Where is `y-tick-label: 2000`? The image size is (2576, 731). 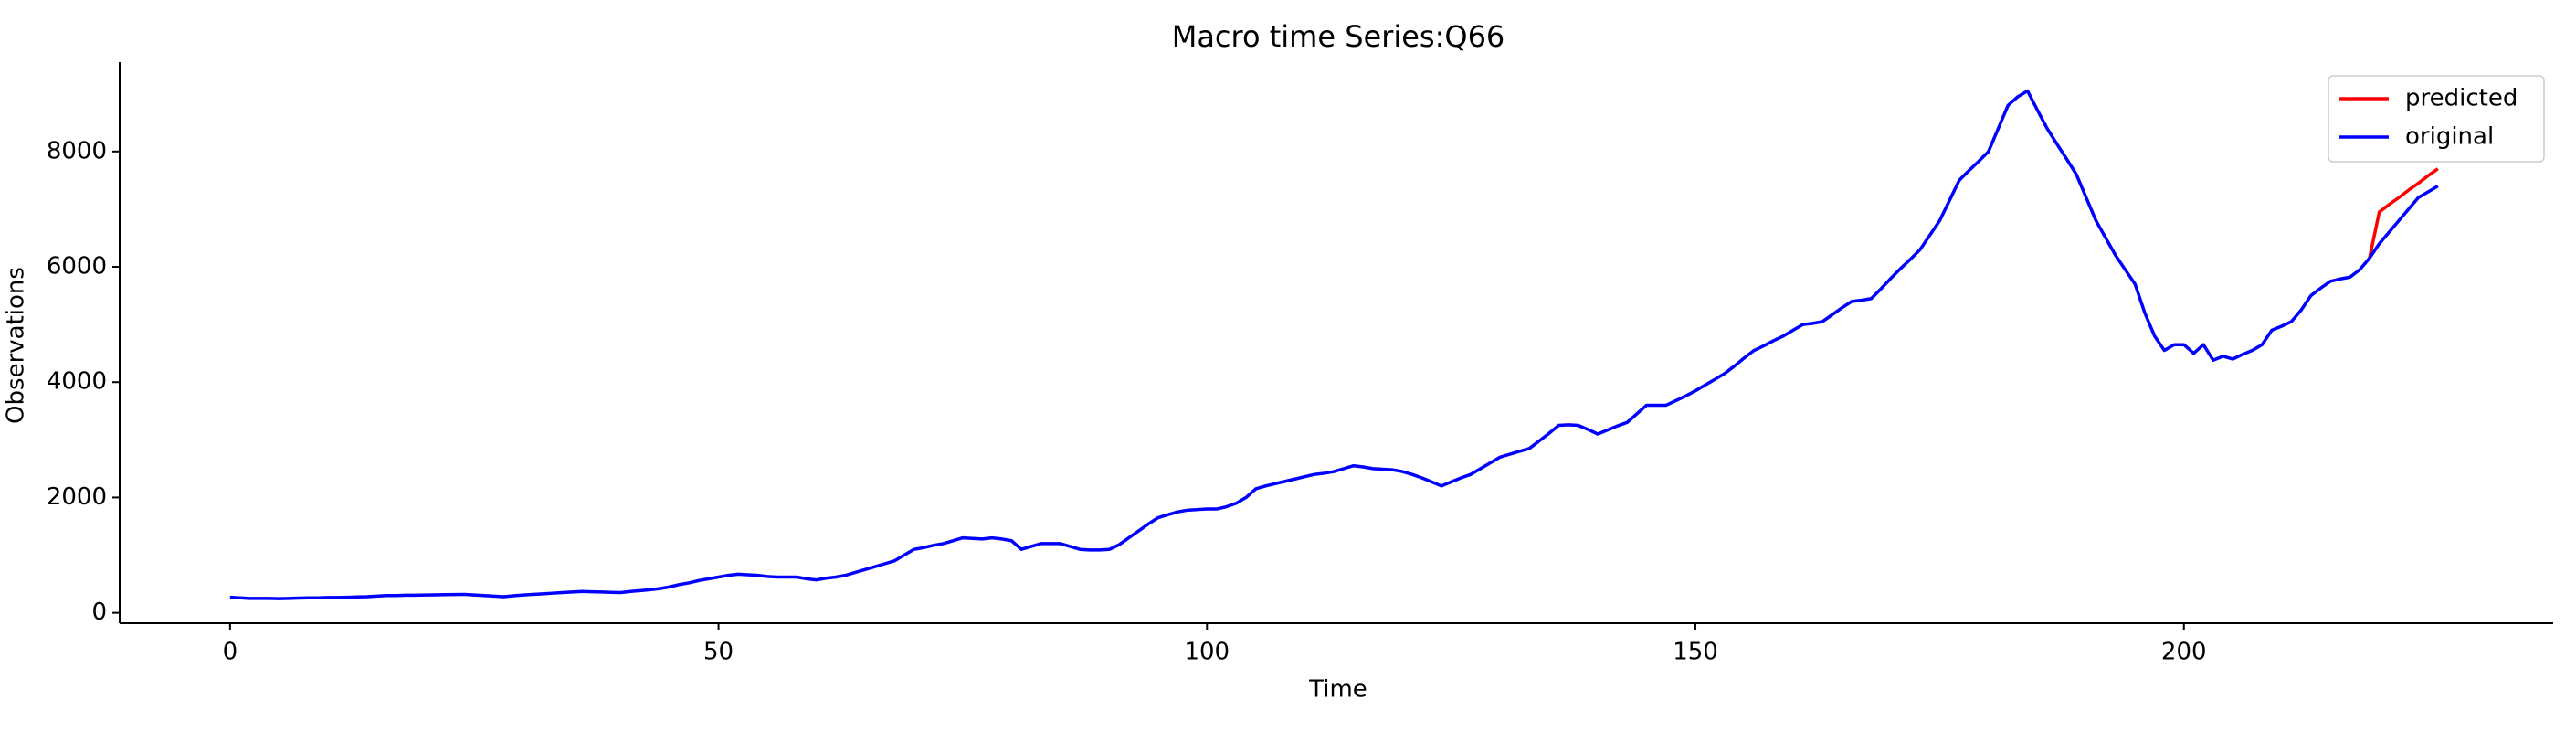
y-tick-label: 2000 is located at coordinates (77, 497).